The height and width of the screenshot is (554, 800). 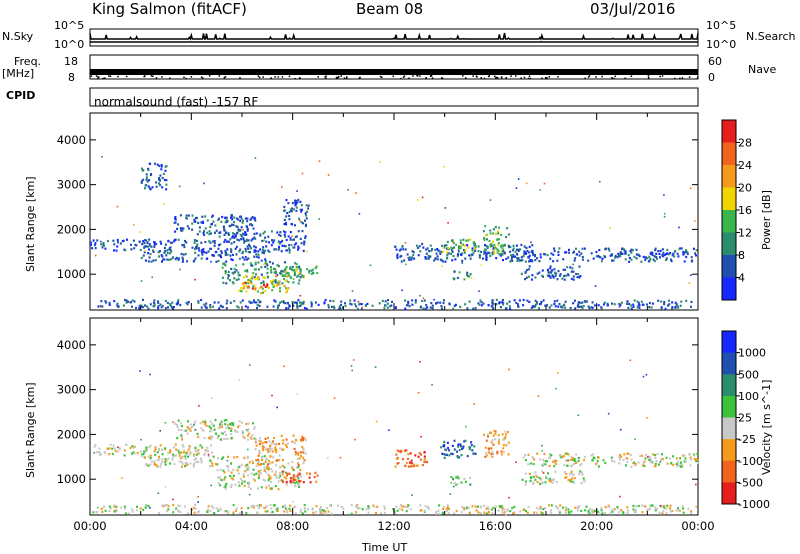 I want to click on power-colorbar-tick-label: 12, so click(x=745, y=233).